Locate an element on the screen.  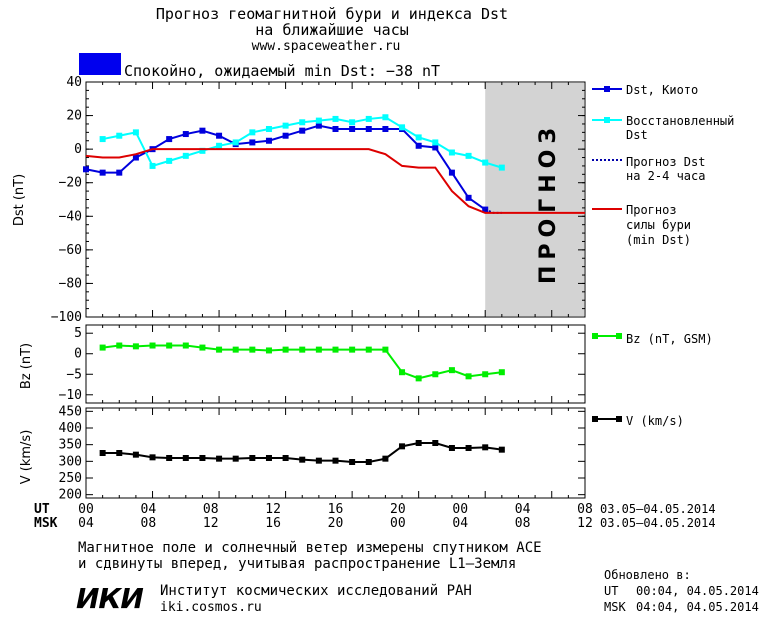
ut-date-range: 03.05–04.05.2014 is located at coordinates (658, 509).